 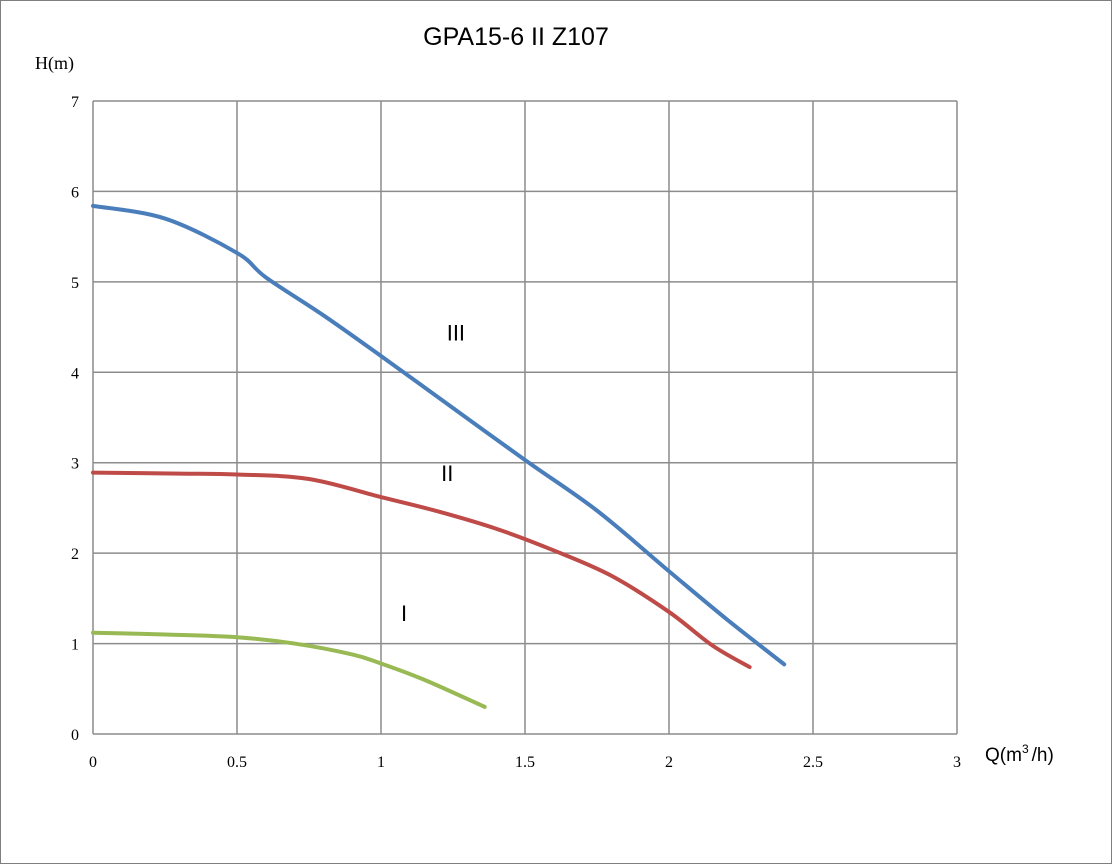 I want to click on x-axis-label: Q(m3/h), so click(x=1019, y=754).